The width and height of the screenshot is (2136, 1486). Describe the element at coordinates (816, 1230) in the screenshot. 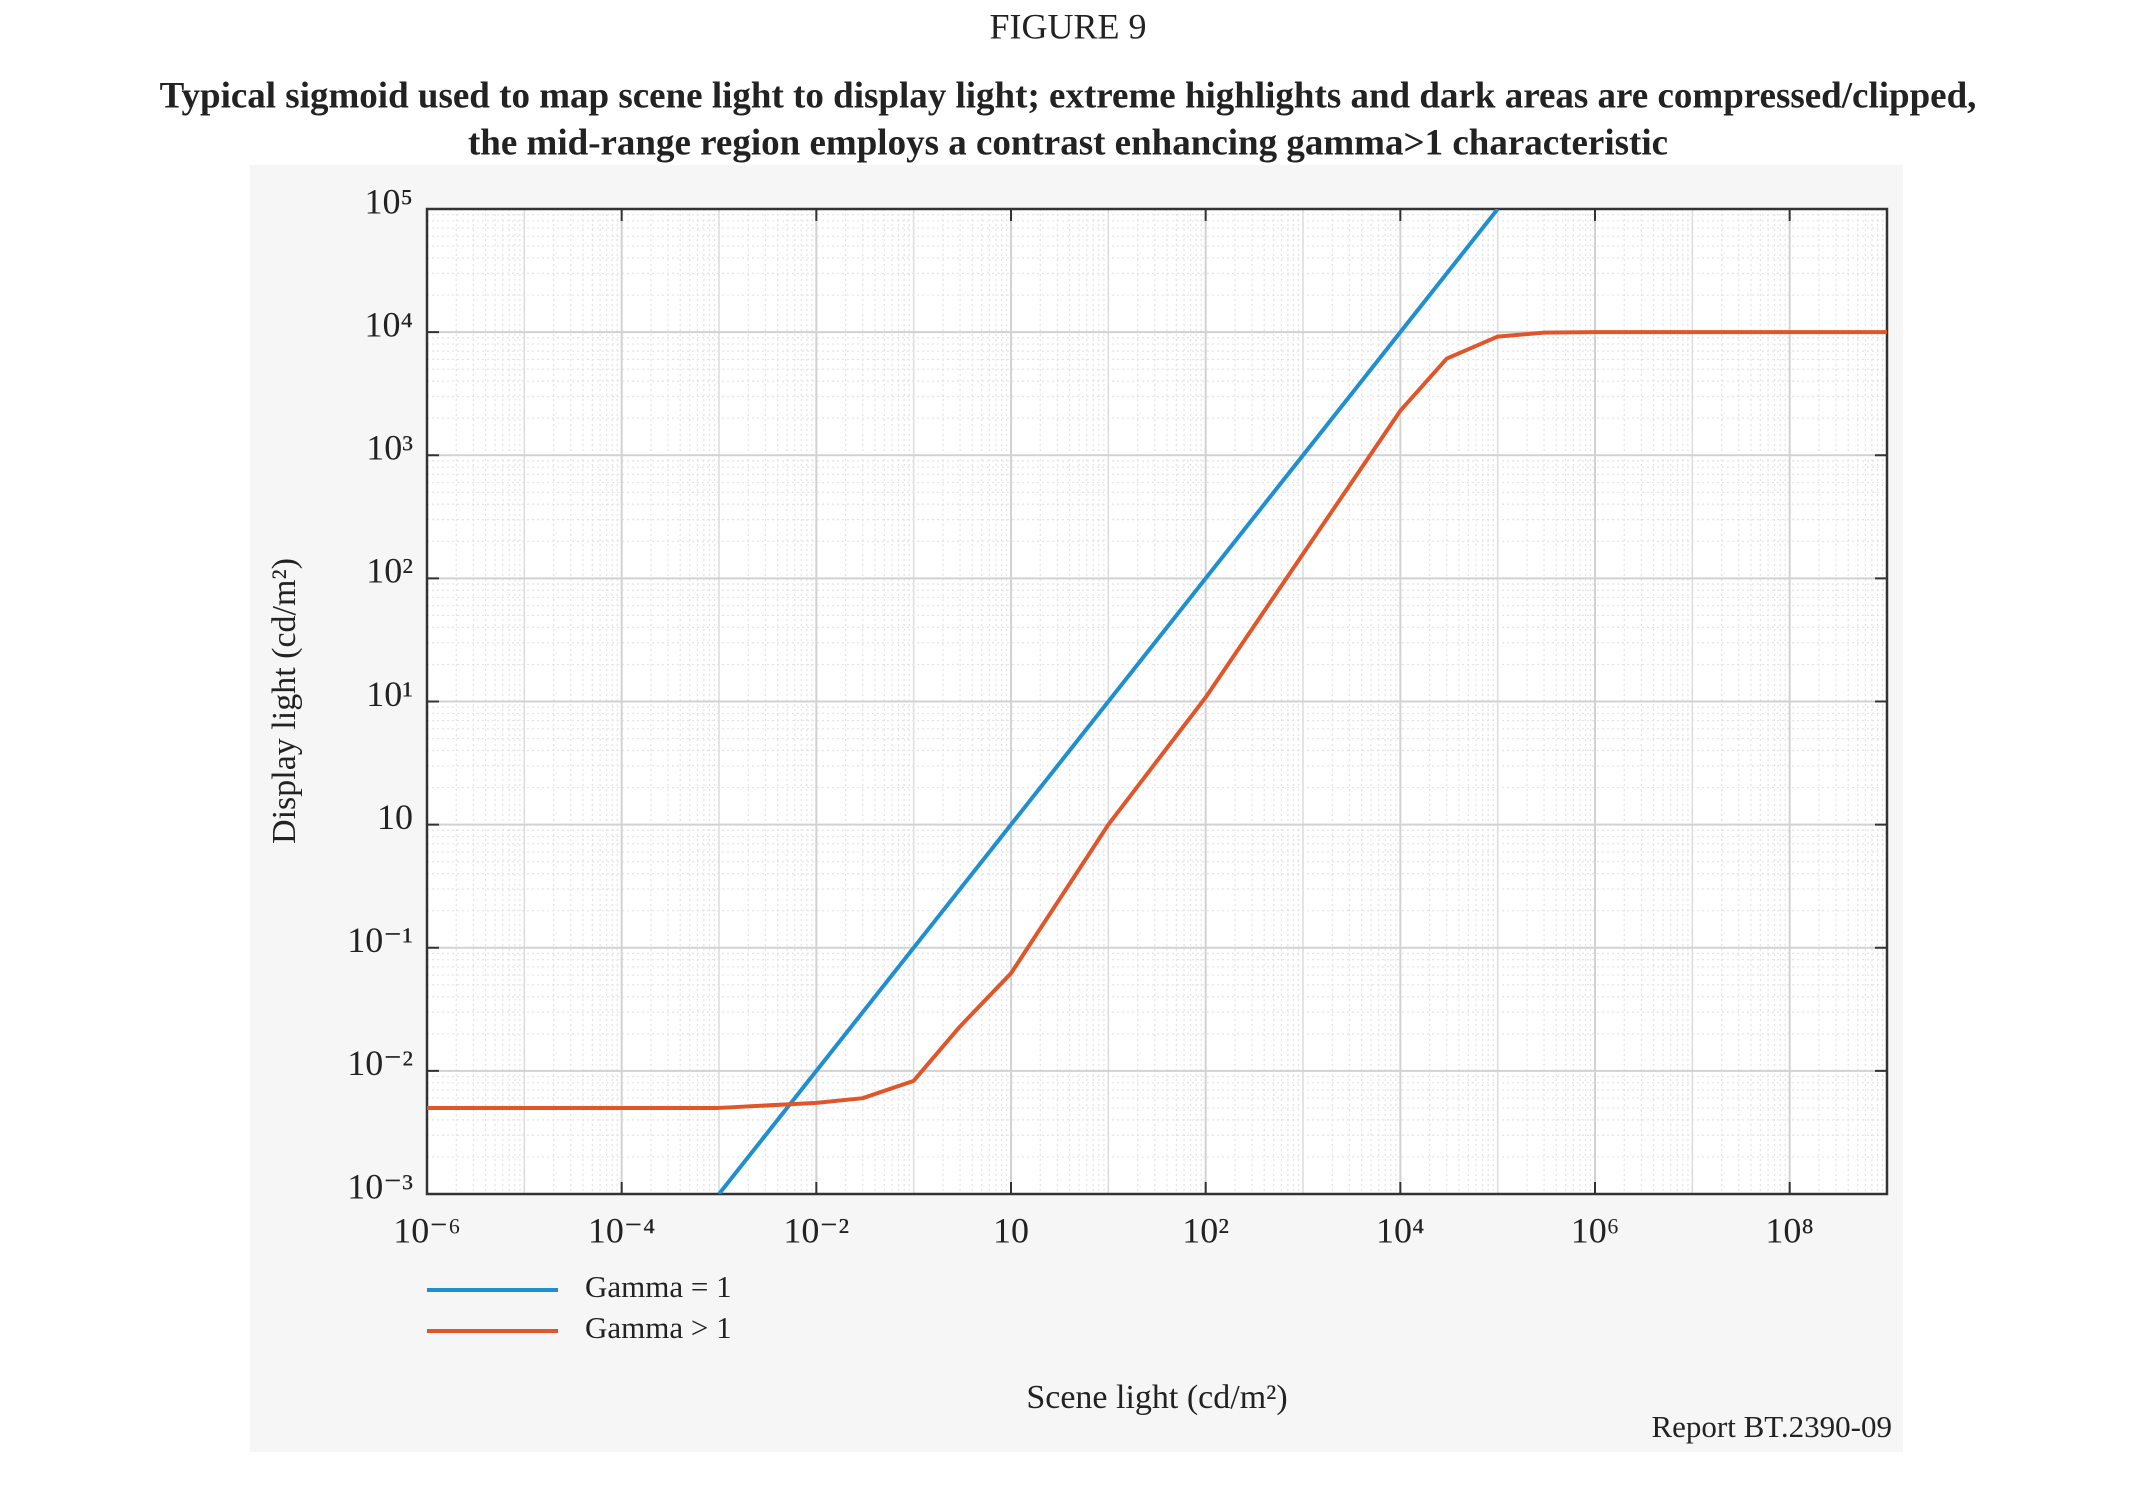

I see `x-tick-label: 10⁻²` at that location.